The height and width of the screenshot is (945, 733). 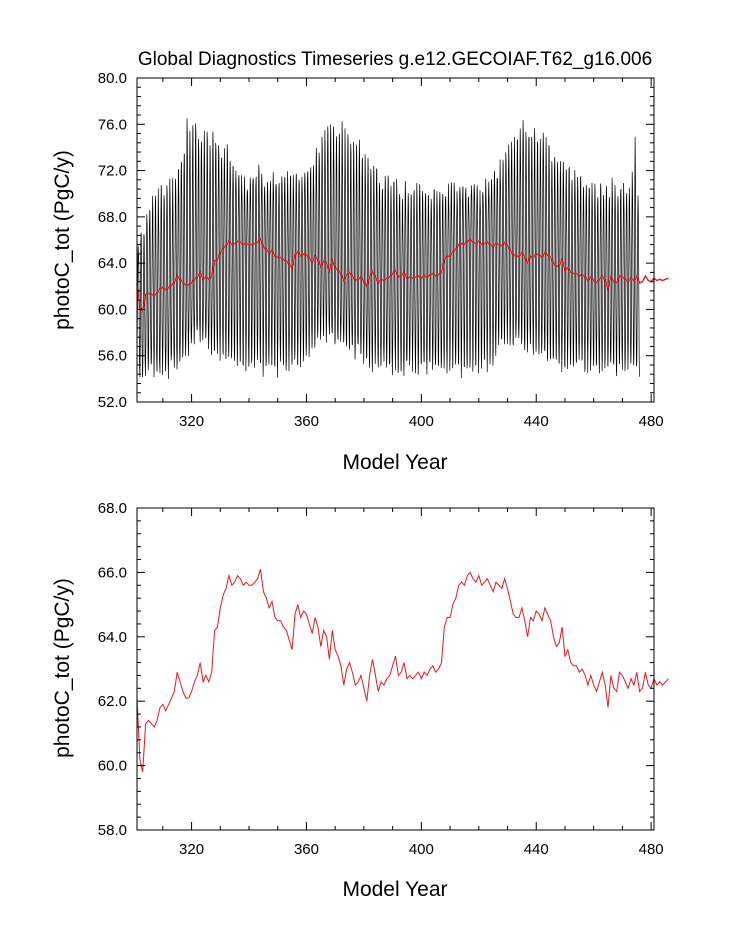 What do you see at coordinates (112, 572) in the screenshot?
I see `y-tick-label: 66.0` at bounding box center [112, 572].